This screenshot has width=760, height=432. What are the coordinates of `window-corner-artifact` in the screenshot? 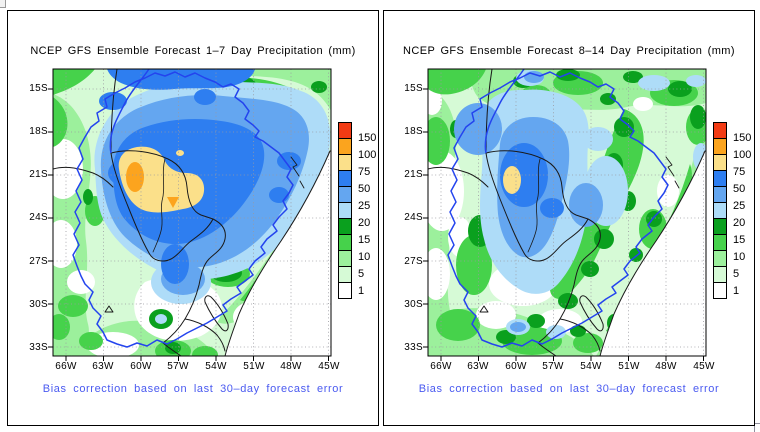 It's located at (3, 4).